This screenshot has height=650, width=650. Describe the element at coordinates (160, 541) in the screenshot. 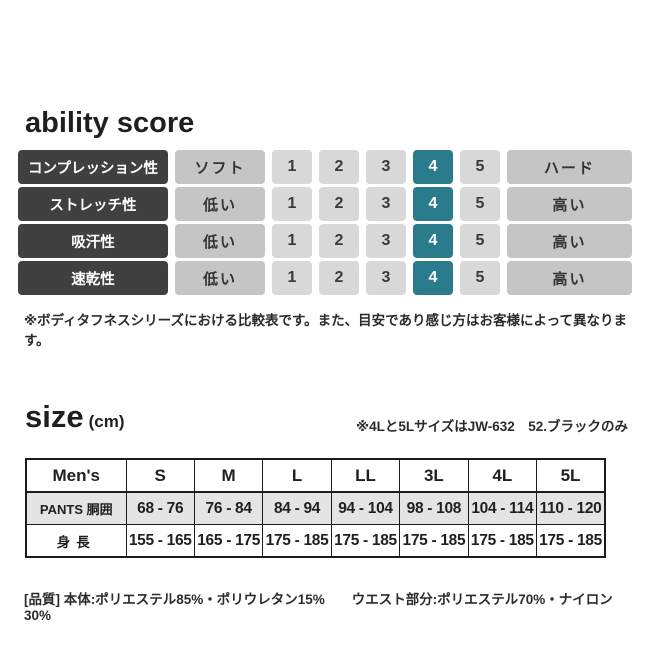

I see `size-value-cell: 155 - 165` at that location.